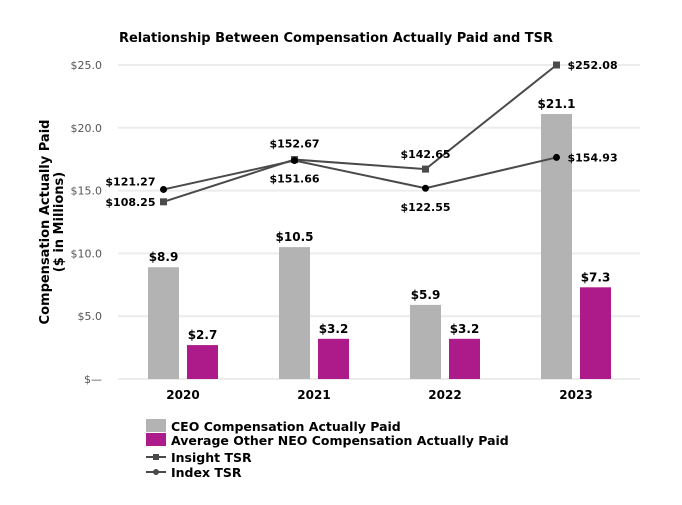 The image size is (682, 505). What do you see at coordinates (45, 222) in the screenshot?
I see `y-axis-title-line-1: Compensation Actually Paid` at bounding box center [45, 222].